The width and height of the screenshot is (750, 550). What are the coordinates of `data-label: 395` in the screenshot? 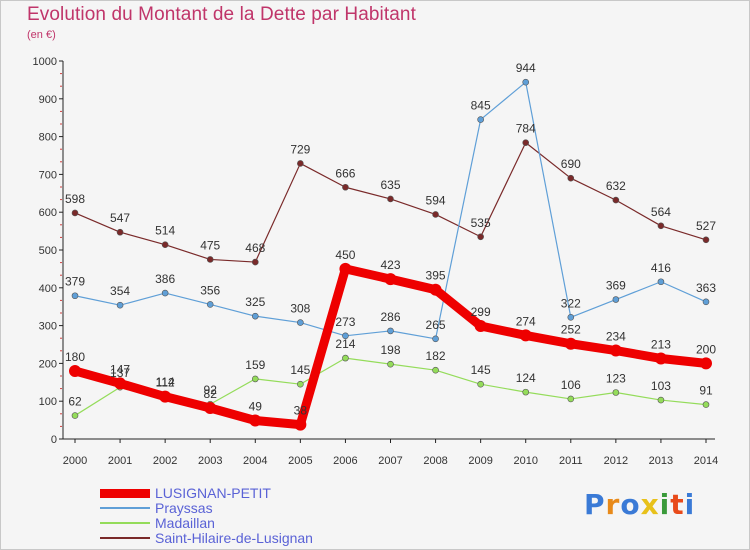 It's located at (436, 276).